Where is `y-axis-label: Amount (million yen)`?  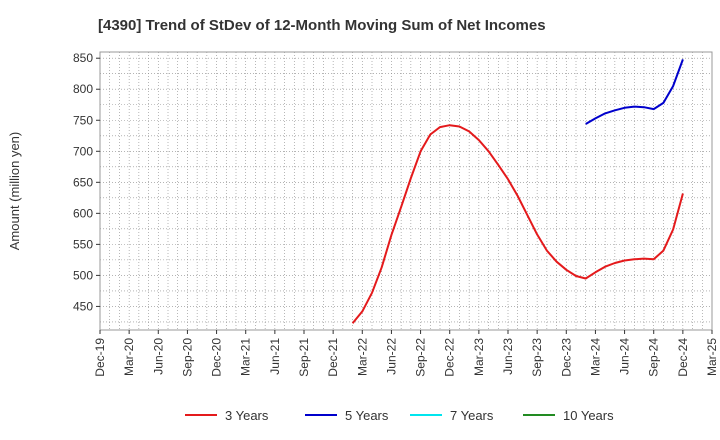 y-axis-label: Amount (million yen) is located at coordinates (14, 191).